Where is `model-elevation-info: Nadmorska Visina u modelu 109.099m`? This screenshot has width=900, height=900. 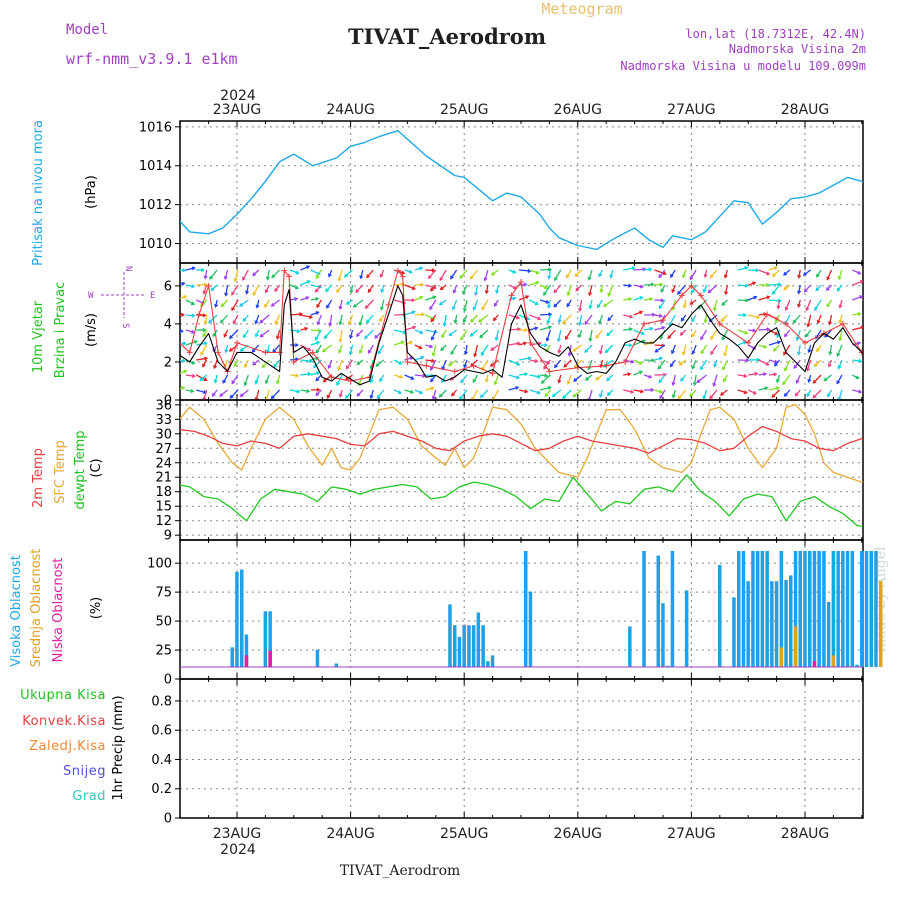
model-elevation-info: Nadmorska Visina u modelu 109.099m is located at coordinates (743, 66).